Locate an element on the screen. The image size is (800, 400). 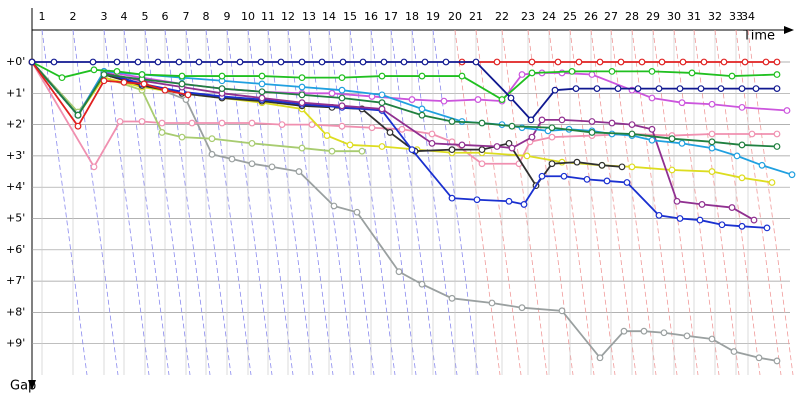
x-tick-label: 10 is located at coordinates (248, 16).